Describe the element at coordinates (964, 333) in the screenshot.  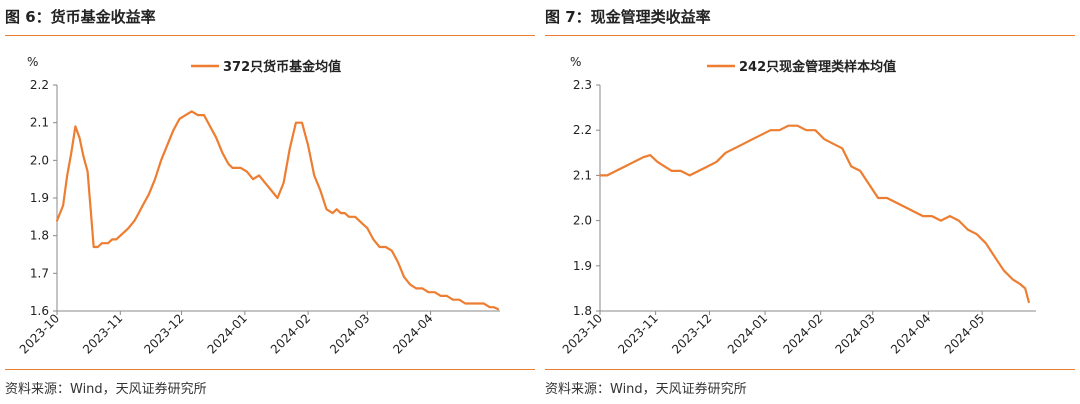
I see `x-tick-label: 2024-05` at that location.